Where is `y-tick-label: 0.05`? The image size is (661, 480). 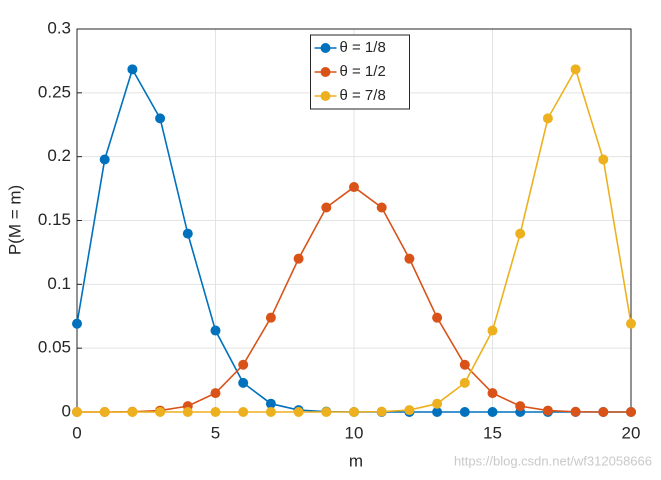
y-tick-label: 0.05 is located at coordinates (54, 347).